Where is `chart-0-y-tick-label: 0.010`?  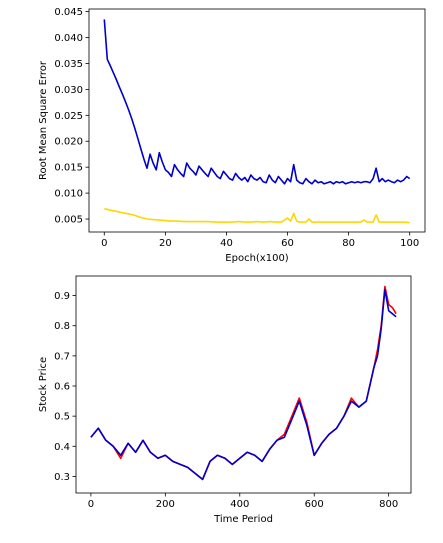 chart-0-y-tick-label: 0.010 is located at coordinates (68, 194).